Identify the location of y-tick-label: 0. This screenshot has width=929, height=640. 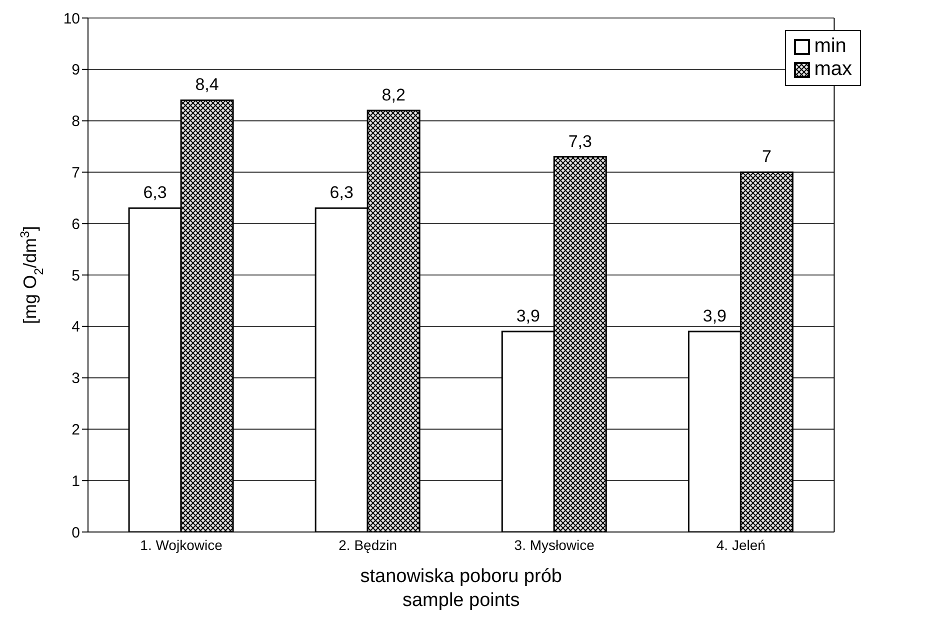
(76, 533).